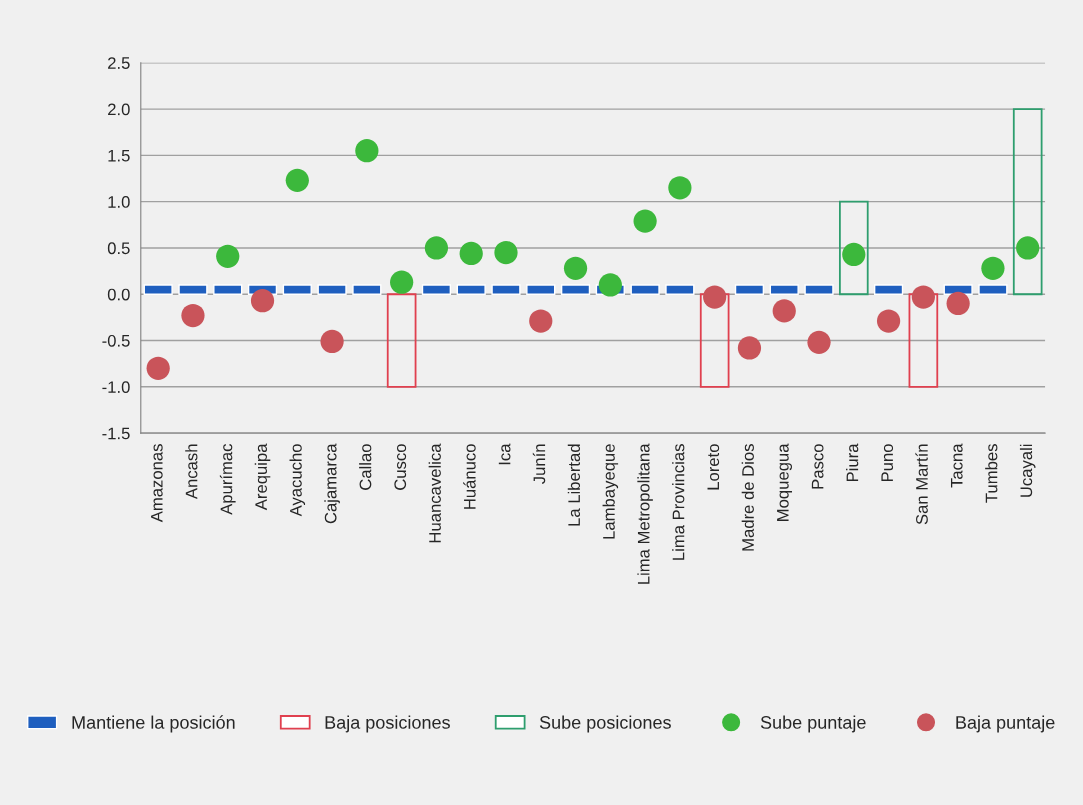  I want to click on y-tick-label: 1.0, so click(119, 202).